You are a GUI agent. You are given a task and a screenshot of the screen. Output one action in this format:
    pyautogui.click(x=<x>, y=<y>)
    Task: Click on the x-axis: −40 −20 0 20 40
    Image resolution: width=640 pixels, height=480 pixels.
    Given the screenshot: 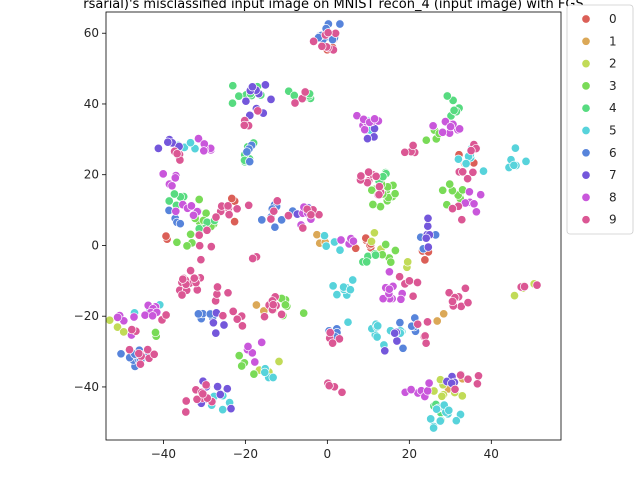 What is the action you would take?
    pyautogui.click(x=325, y=450)
    